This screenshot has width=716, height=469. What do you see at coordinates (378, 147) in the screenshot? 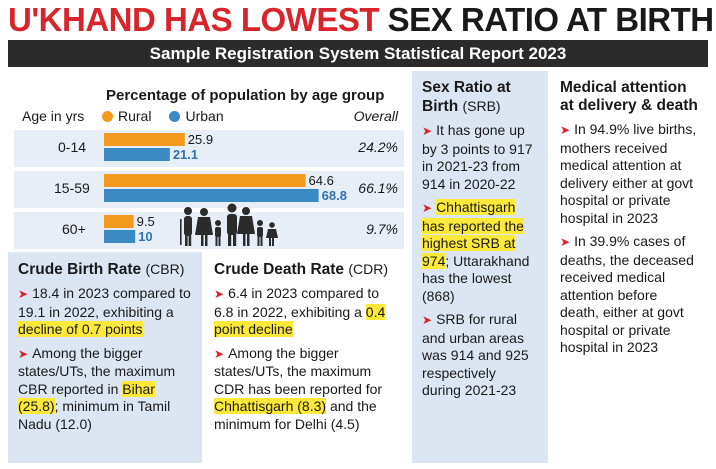
I see `overall-value-0: 24.2%` at bounding box center [378, 147].